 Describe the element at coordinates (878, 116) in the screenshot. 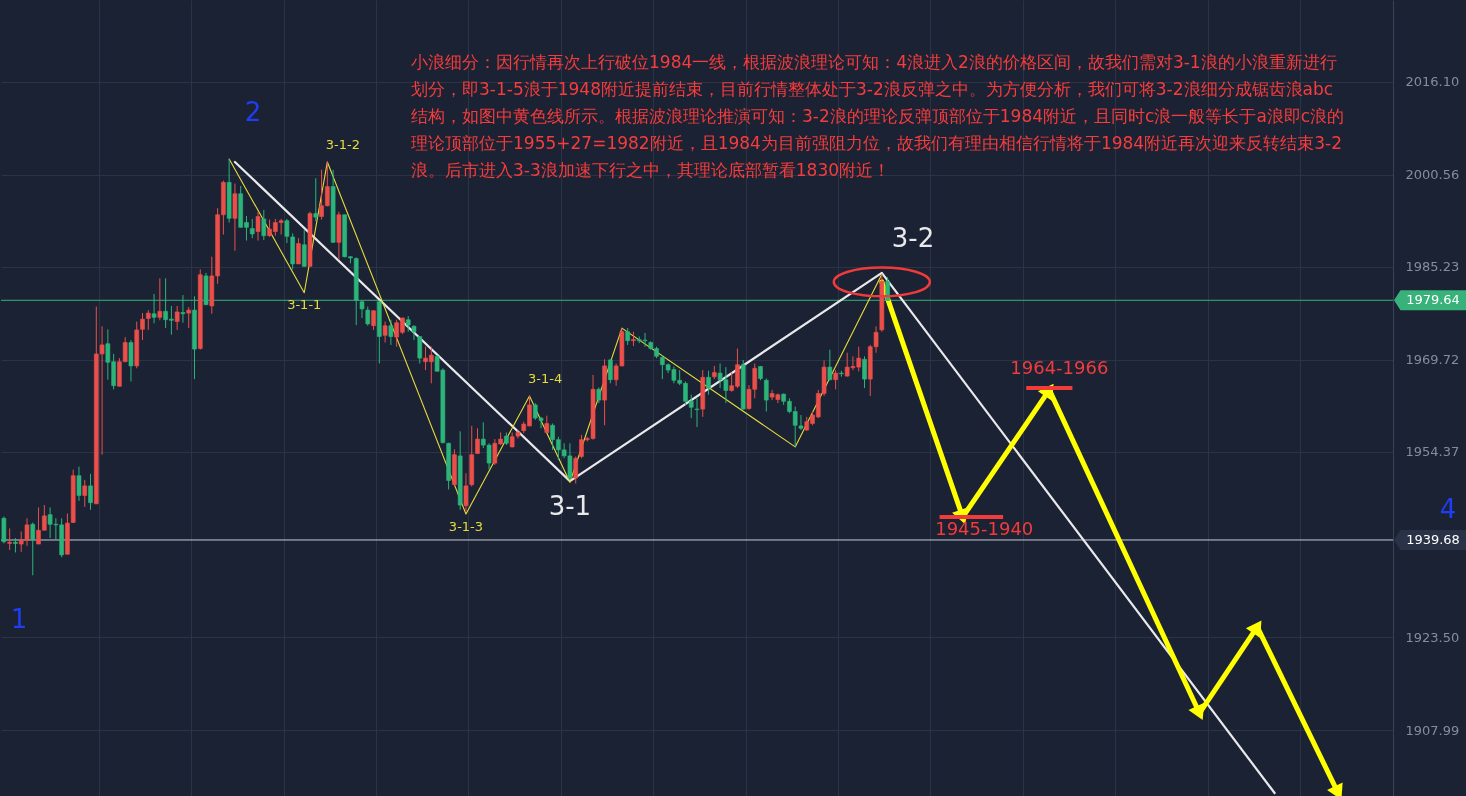

I see `annotation: 小浪细分：因行情再次上行破位1984一线，根据波浪理论可知：4浪进入2浪的价格区间，故我们需对3-1浪的小浪重新进行划分，即3-1-5浪于1948附近提前结束，目前行情整体处于3-2浪反弹之中。为方便分析，我们可将3-2浪细分成锯齿浪abc结构，如图中黄色线所示。根据波浪理论推演可知：3-2浪的理论反弹顶部位于1984附近，且同时c浪一般等长于a浪即c浪的理论顶部位于1955+27=1982附近，且1984为目前强阻力位，故我们有理由相信行情将于1984附近再次迎来反转结束3-2浪。后市进入3-3浪加速下行之中，其理论底部暂看1830附近！` at that location.